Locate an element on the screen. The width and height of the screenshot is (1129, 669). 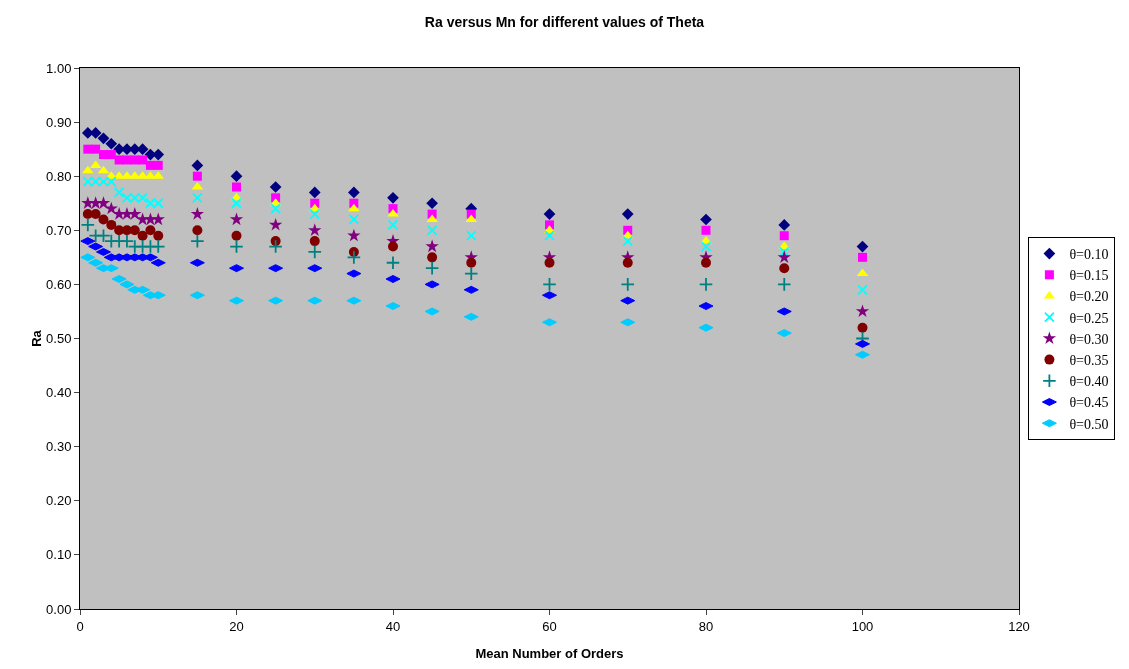
y-axis-title: Ra is located at coordinates (37, 338).